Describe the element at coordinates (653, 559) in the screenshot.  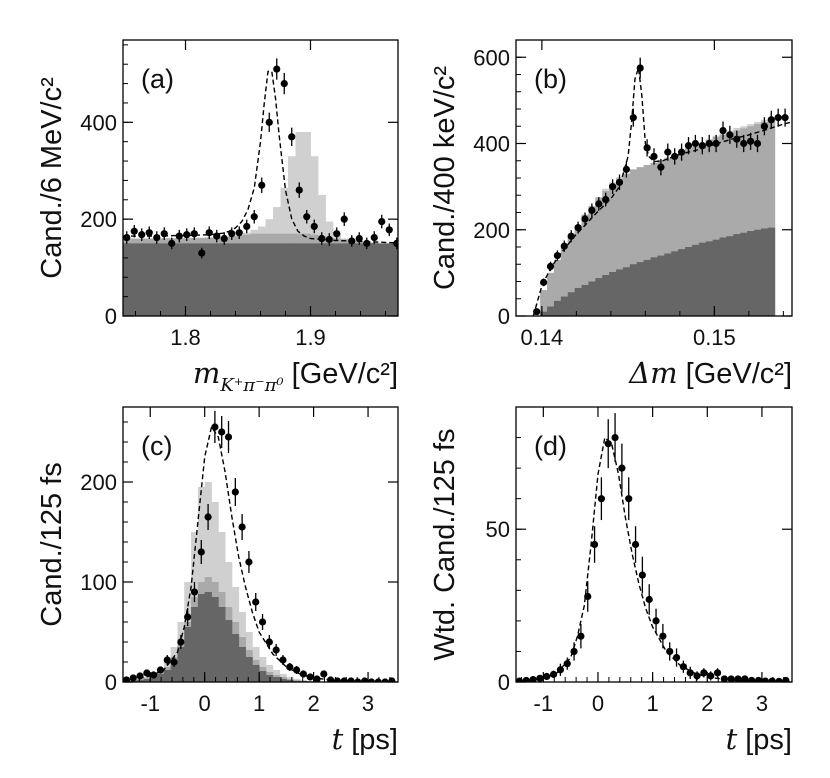
I see `fit-curve` at that location.